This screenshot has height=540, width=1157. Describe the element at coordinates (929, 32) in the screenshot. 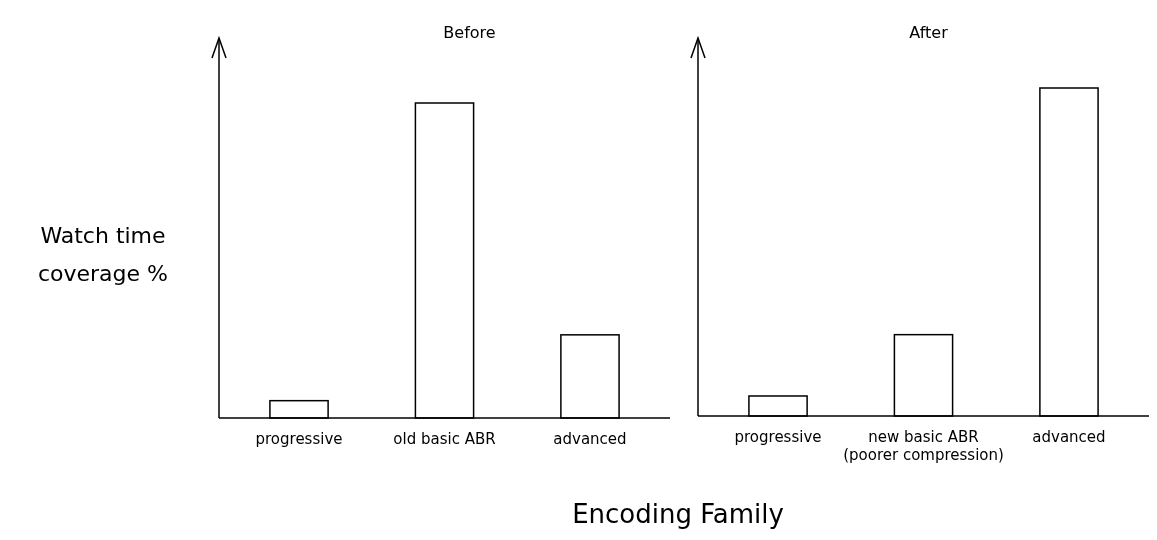

I see `chart-title: After` at that location.